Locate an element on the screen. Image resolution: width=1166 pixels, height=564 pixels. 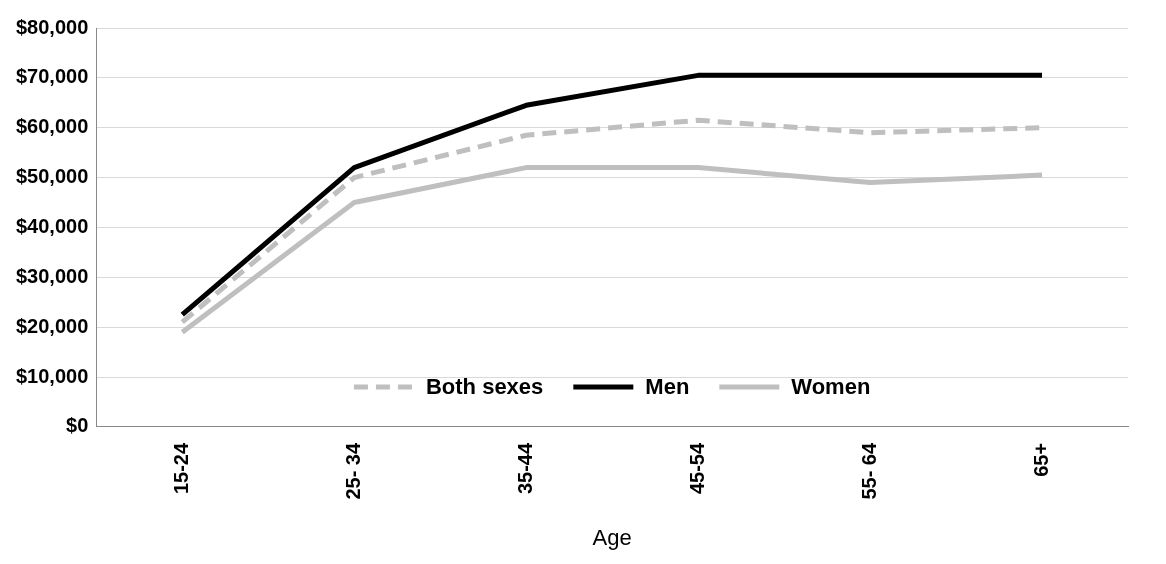
legend-label: Women is located at coordinates (831, 386).